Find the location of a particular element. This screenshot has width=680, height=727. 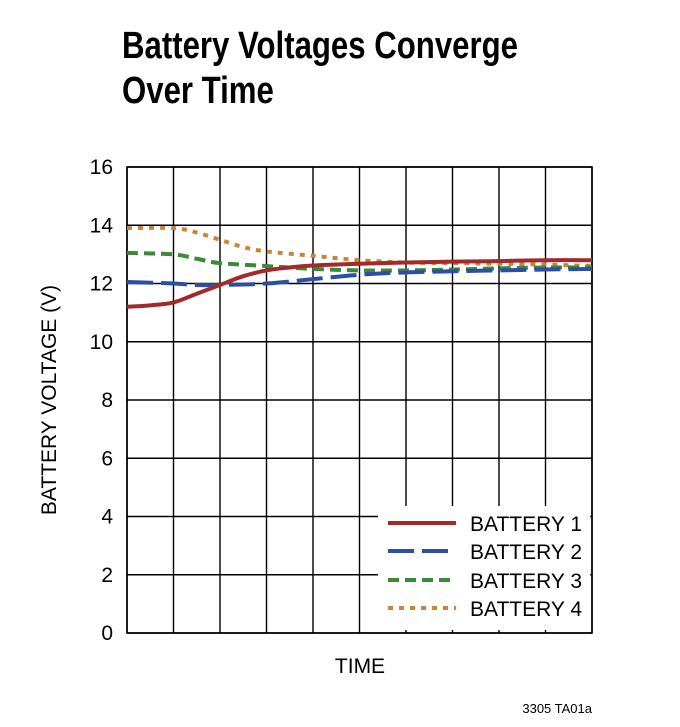

y-axis-label: BATTERY VOLTAGE (V) is located at coordinates (49, 400).